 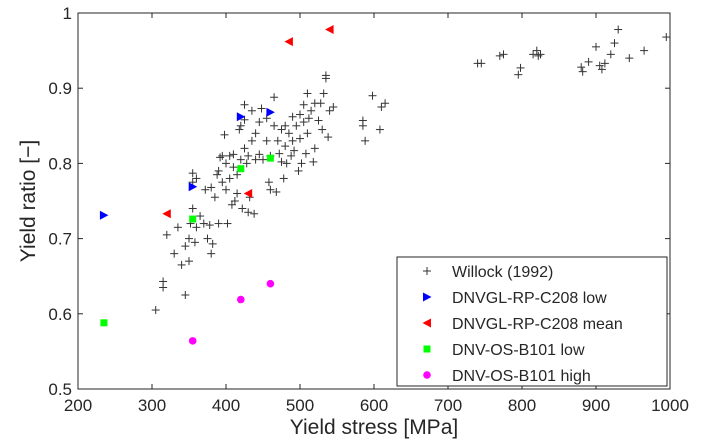 What do you see at coordinates (226, 405) in the screenshot?
I see `x-tick-label: 400` at bounding box center [226, 405].